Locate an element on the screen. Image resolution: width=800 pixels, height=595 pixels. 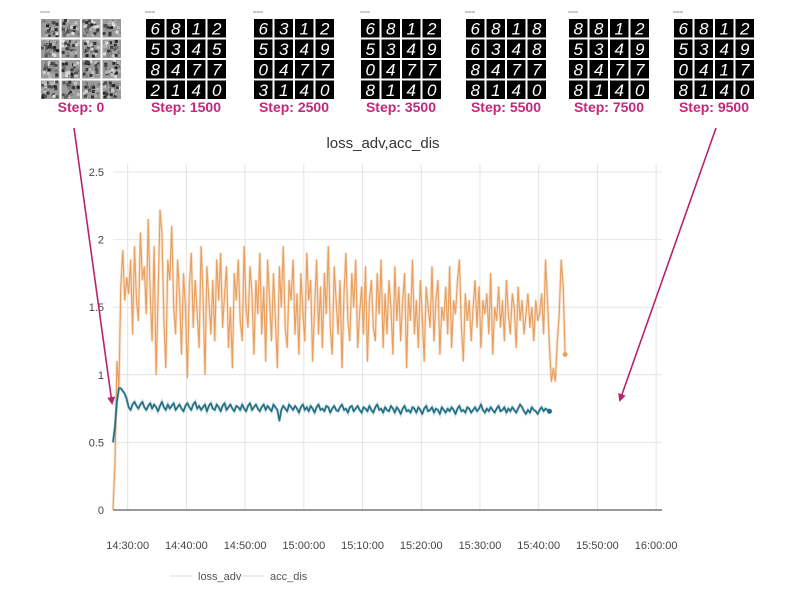
y-tick-label: 1 is located at coordinates (101, 376).